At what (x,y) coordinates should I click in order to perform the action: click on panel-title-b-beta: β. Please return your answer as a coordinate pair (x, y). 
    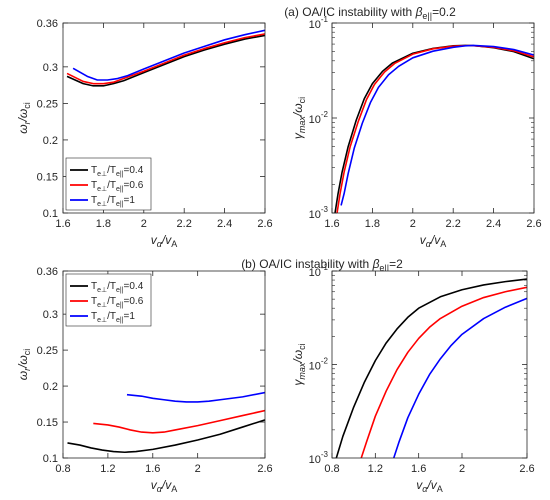
    Looking at the image, I should click on (376, 264).